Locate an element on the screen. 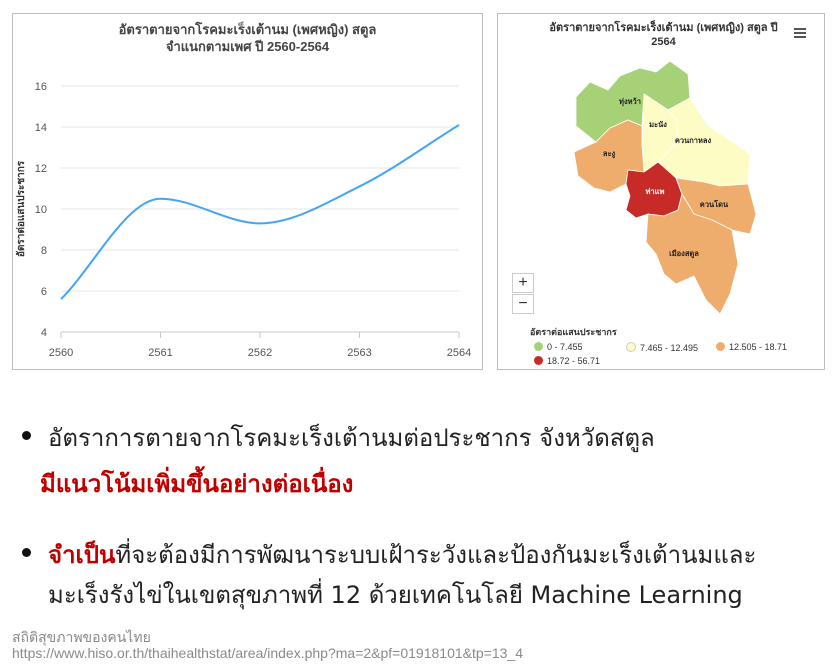  legend-item: 7.465 - 12.495 is located at coordinates (662, 347).